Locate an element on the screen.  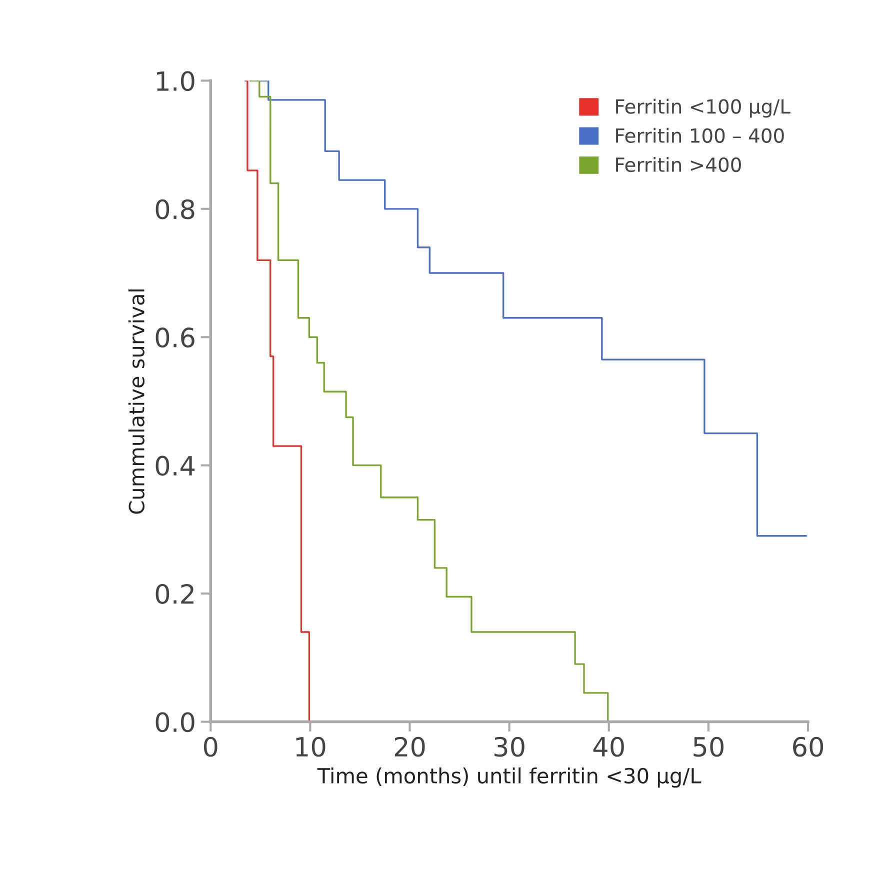
x-axis-title: Time (months) until ferritin <30 μg/L is located at coordinates (509, 777).